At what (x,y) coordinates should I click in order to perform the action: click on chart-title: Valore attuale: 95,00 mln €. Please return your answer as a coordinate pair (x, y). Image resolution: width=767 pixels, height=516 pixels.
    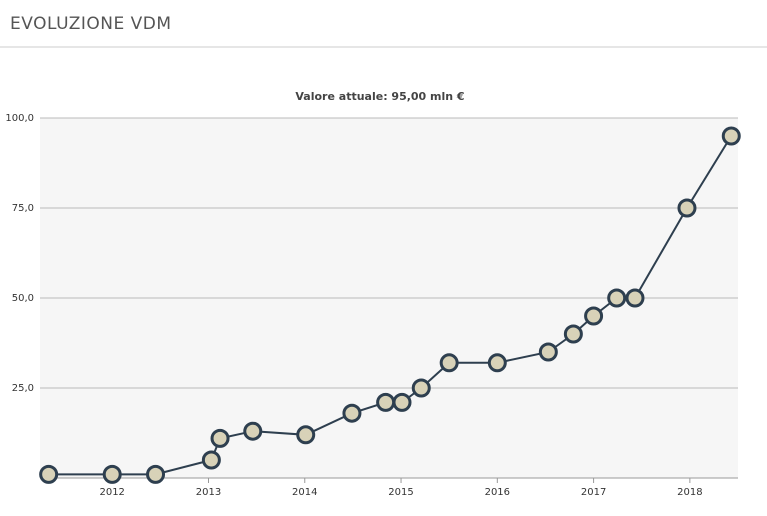
    Looking at the image, I should click on (379, 96).